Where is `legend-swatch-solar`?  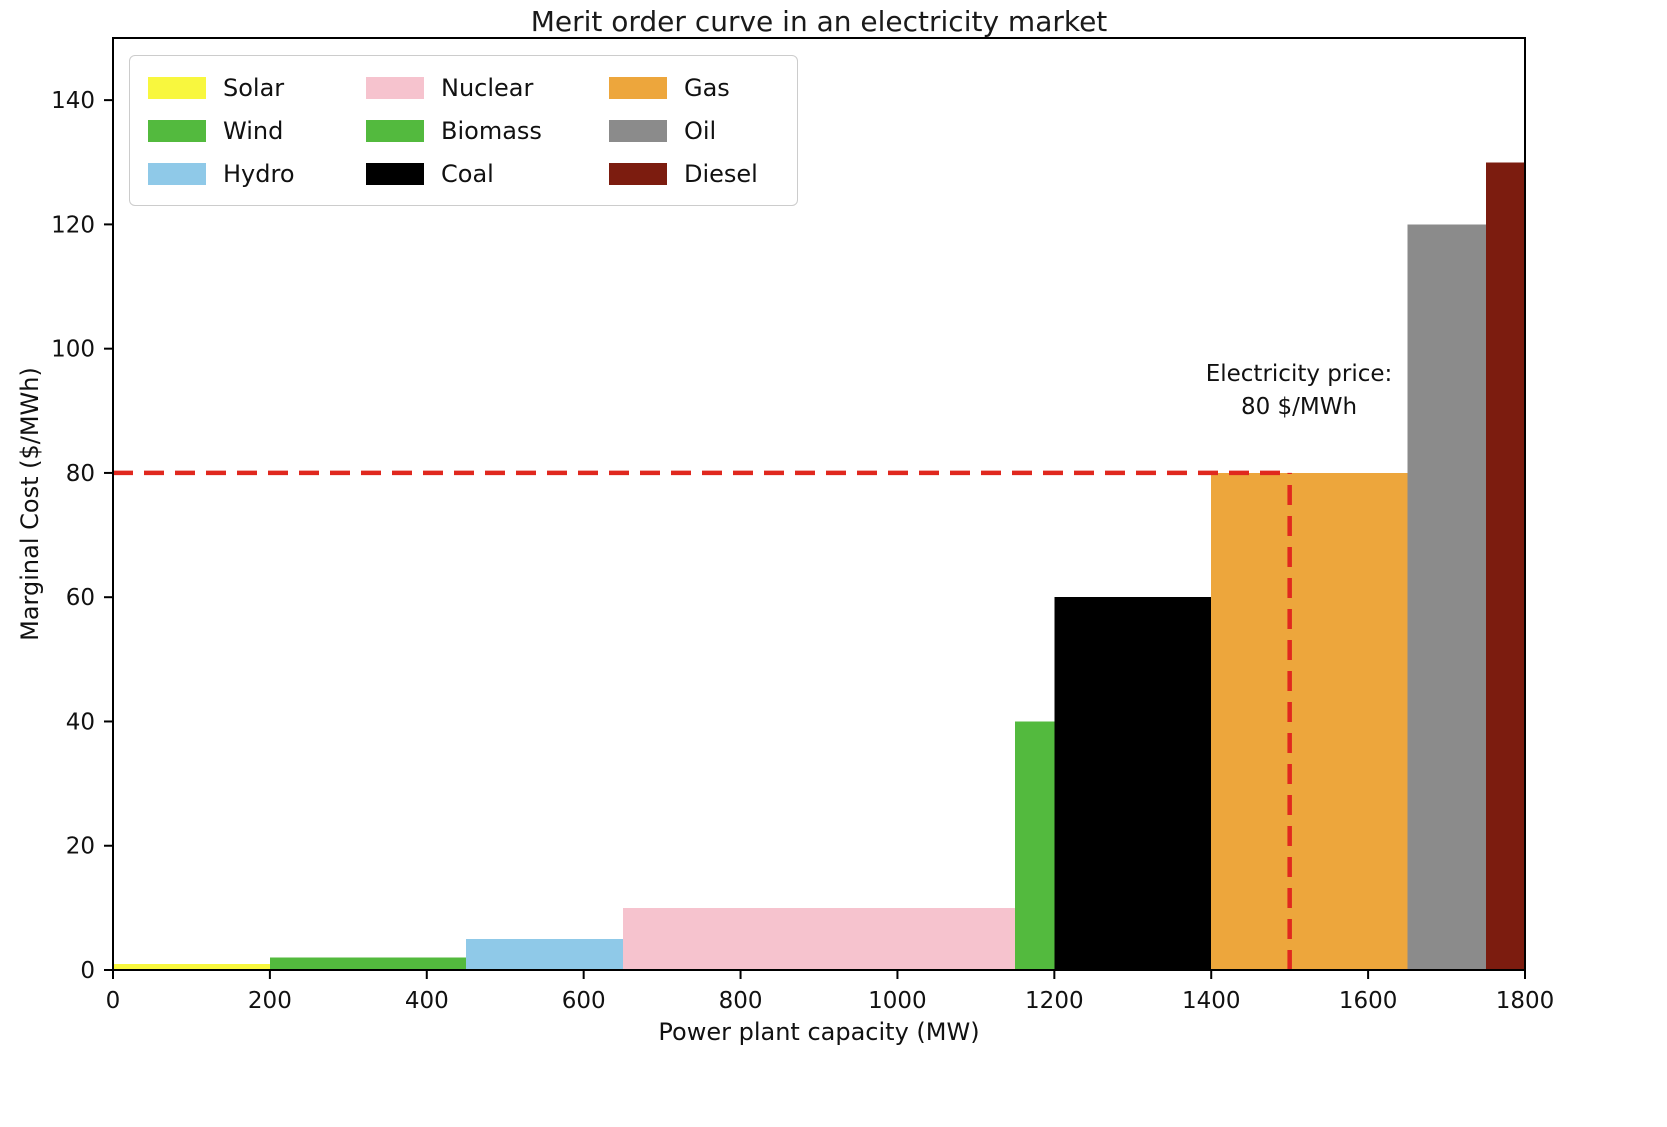
legend-swatch-solar is located at coordinates (177, 87).